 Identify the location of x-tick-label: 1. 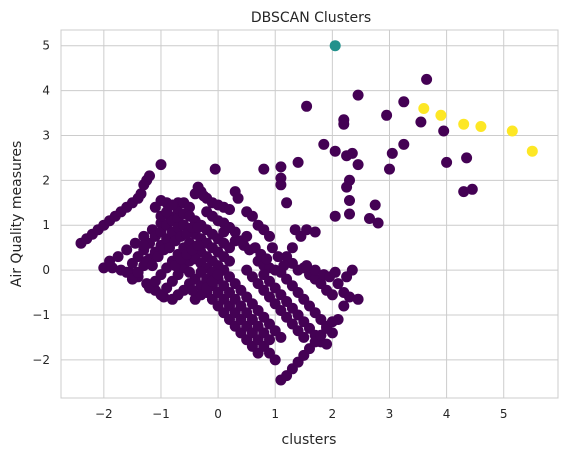
(275, 414).